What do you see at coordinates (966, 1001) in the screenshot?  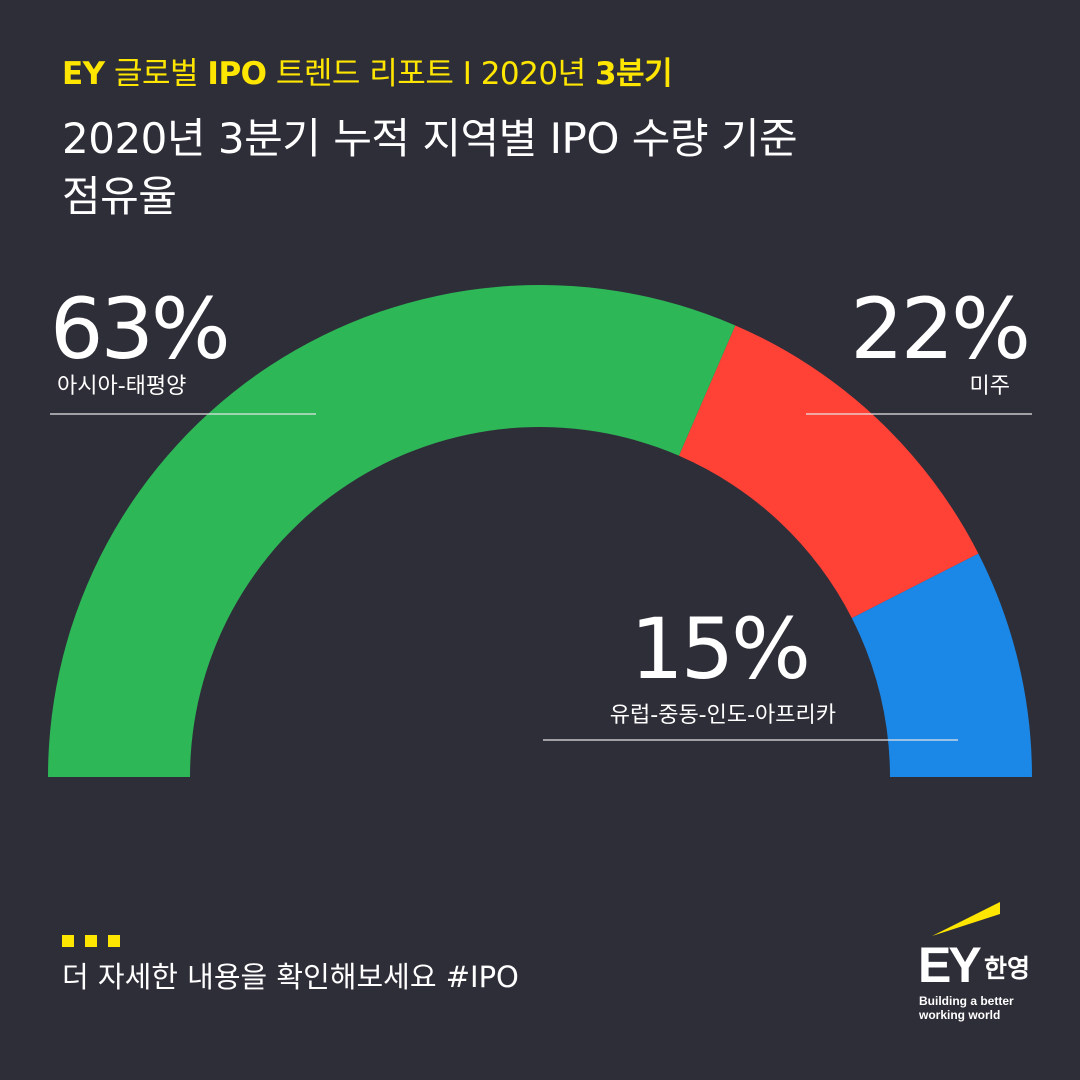 I see `logo-tagline-line-1: Building a better` at bounding box center [966, 1001].